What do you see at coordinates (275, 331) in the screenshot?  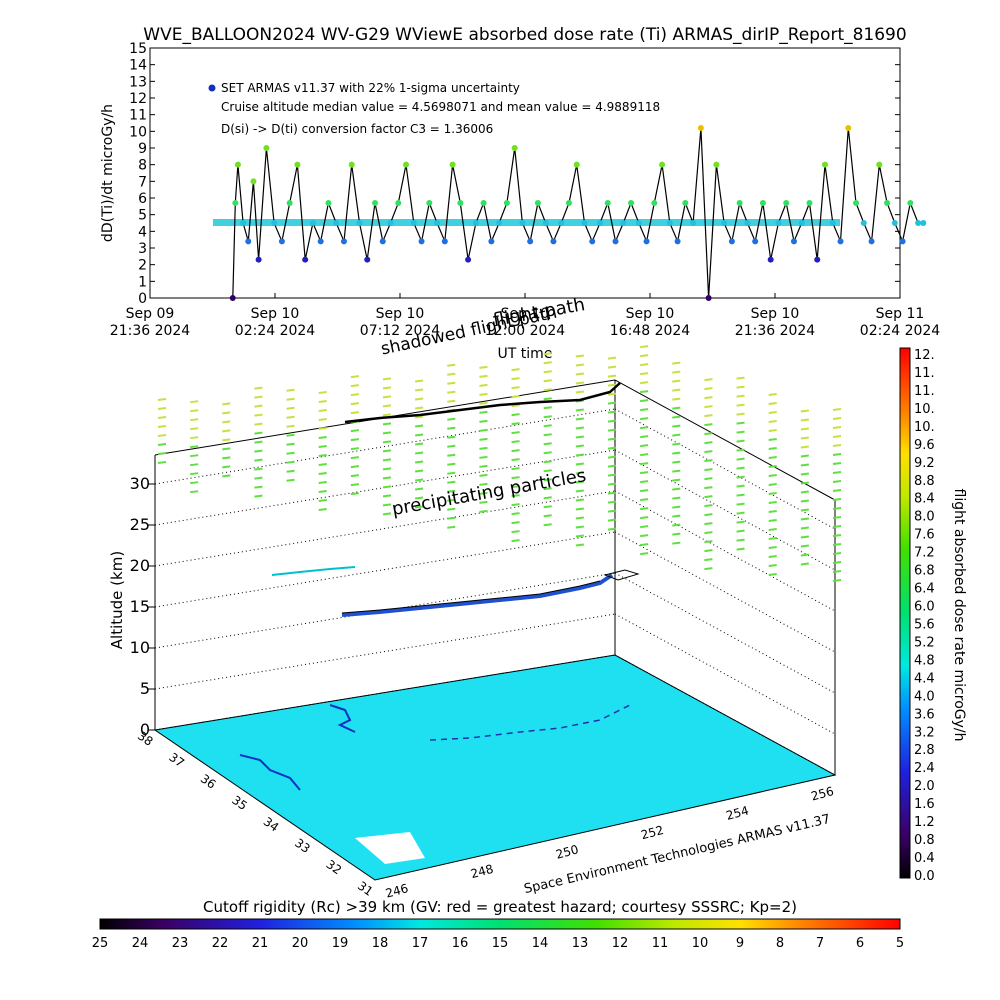 I see `ts-x-tick-label: 02:24 2024` at bounding box center [275, 331].